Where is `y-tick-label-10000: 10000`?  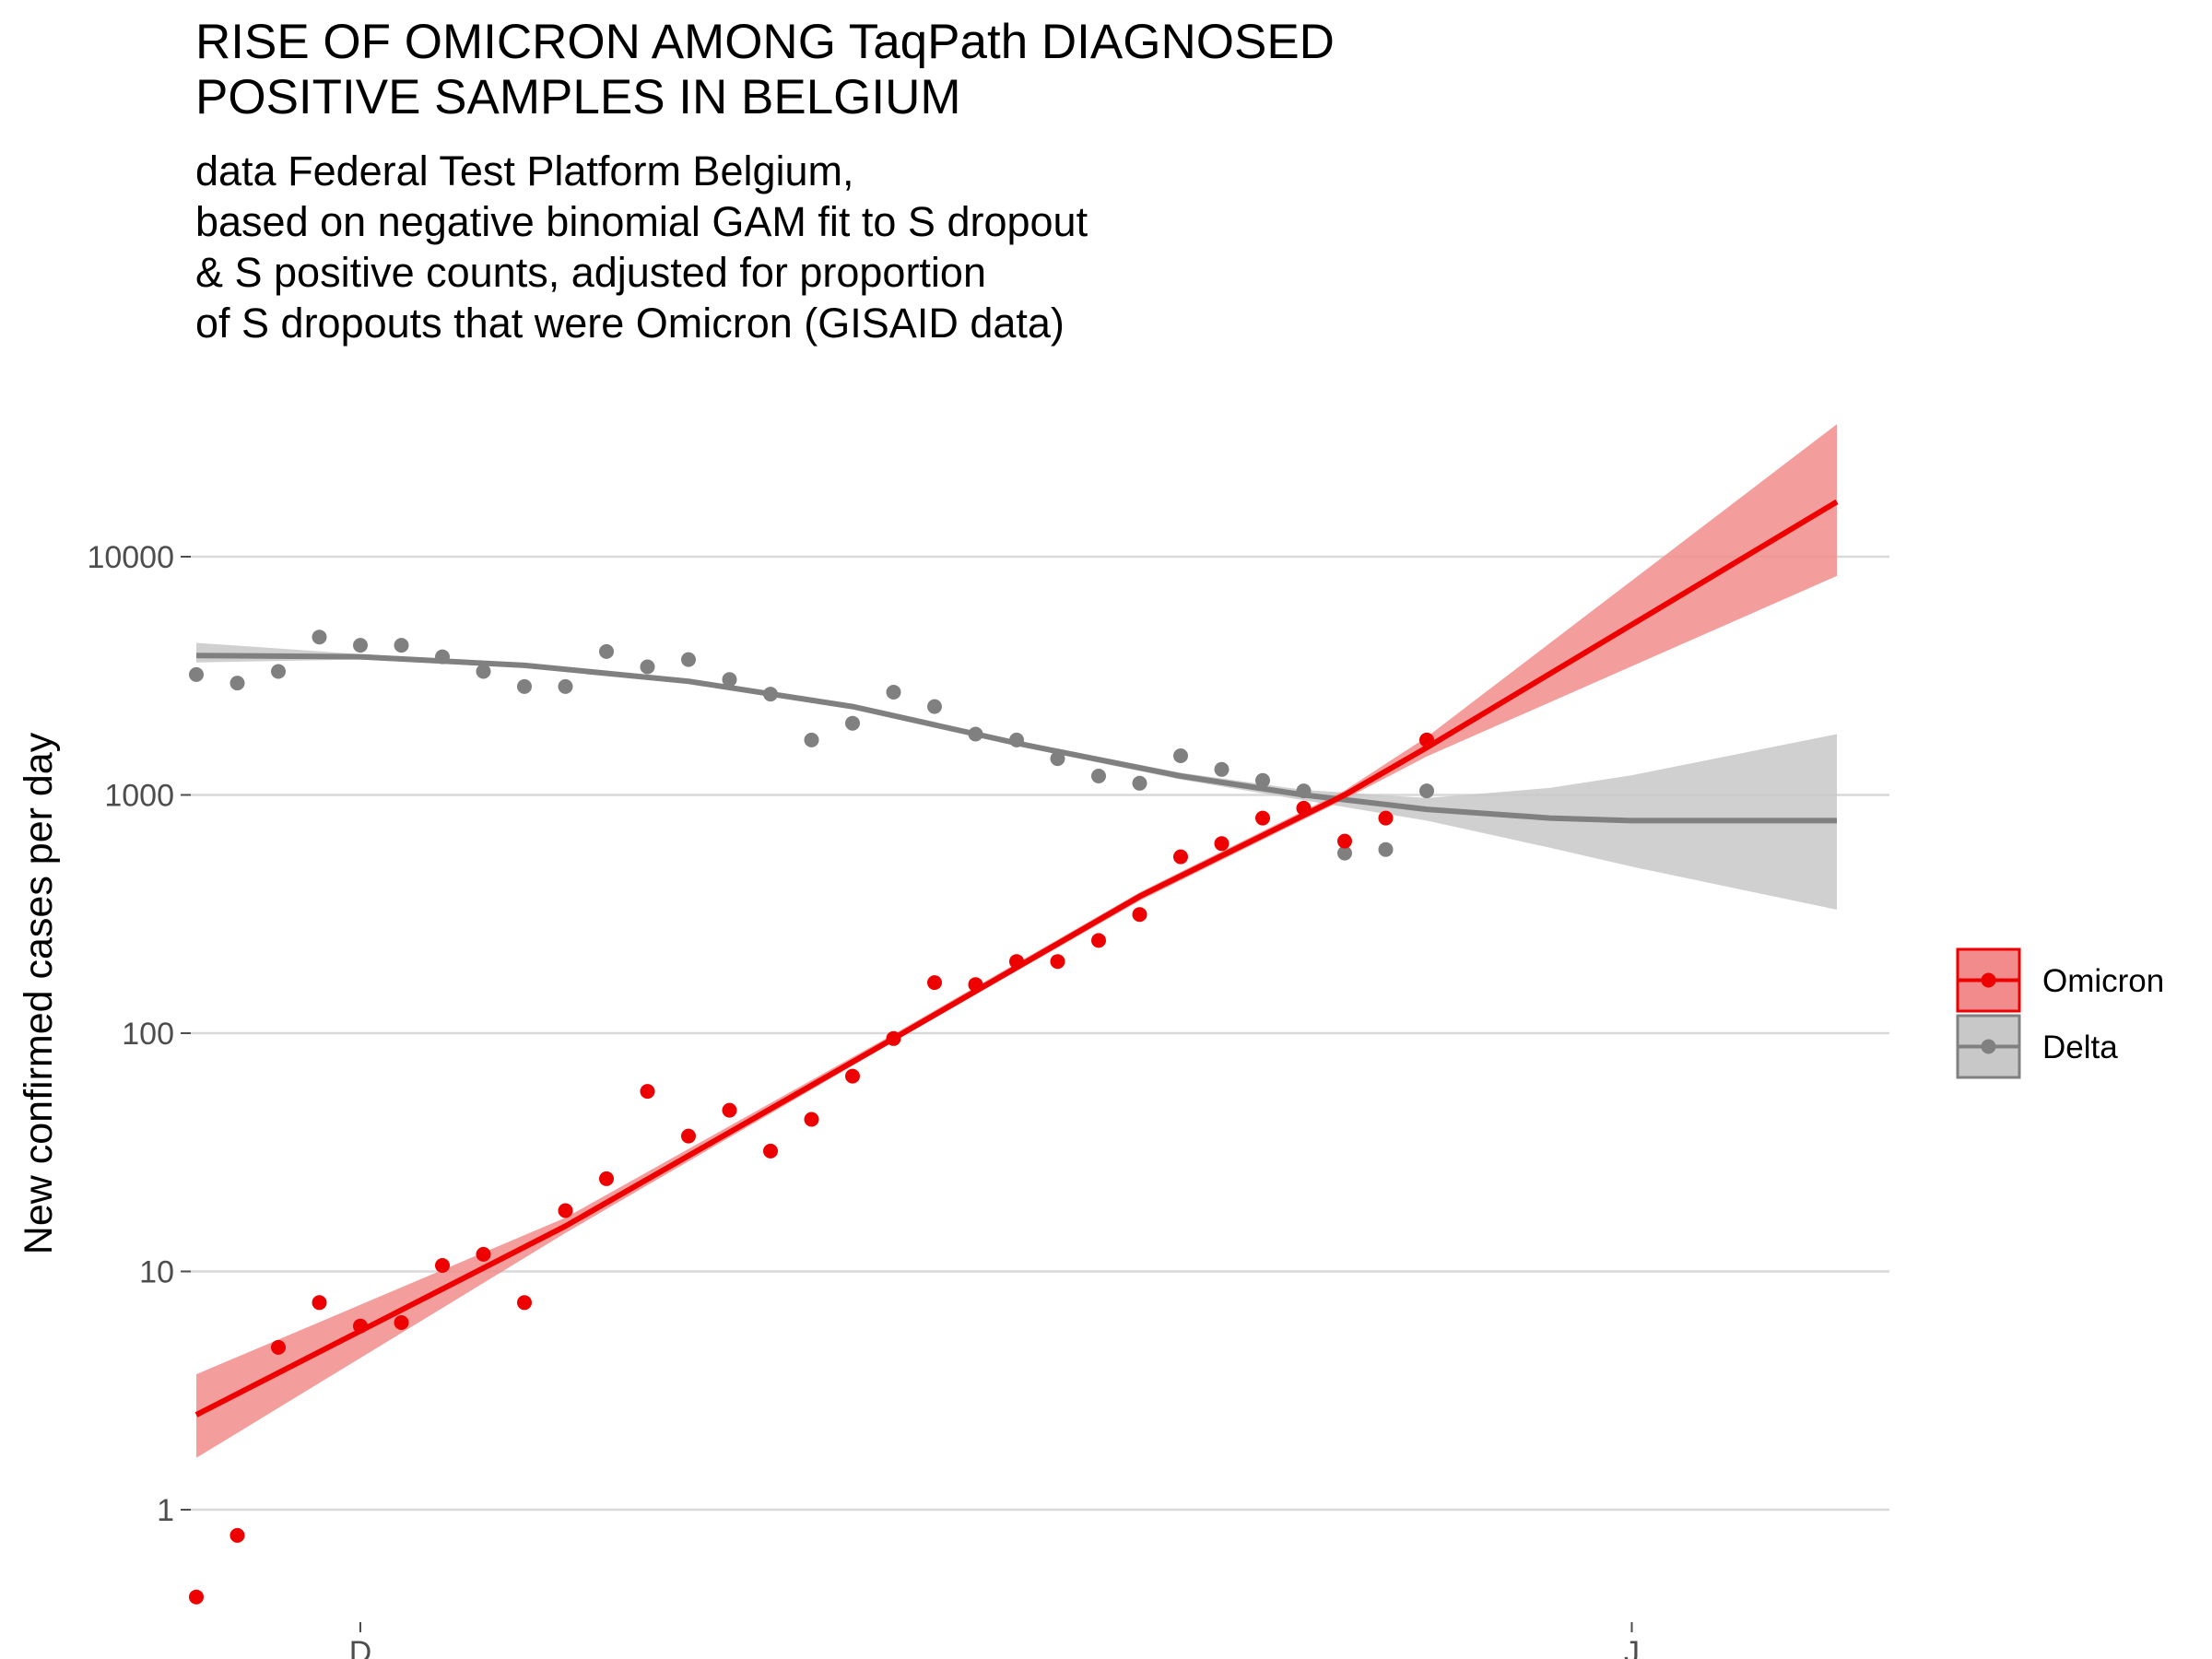
y-tick-label-10000: 10000 is located at coordinates (130, 557).